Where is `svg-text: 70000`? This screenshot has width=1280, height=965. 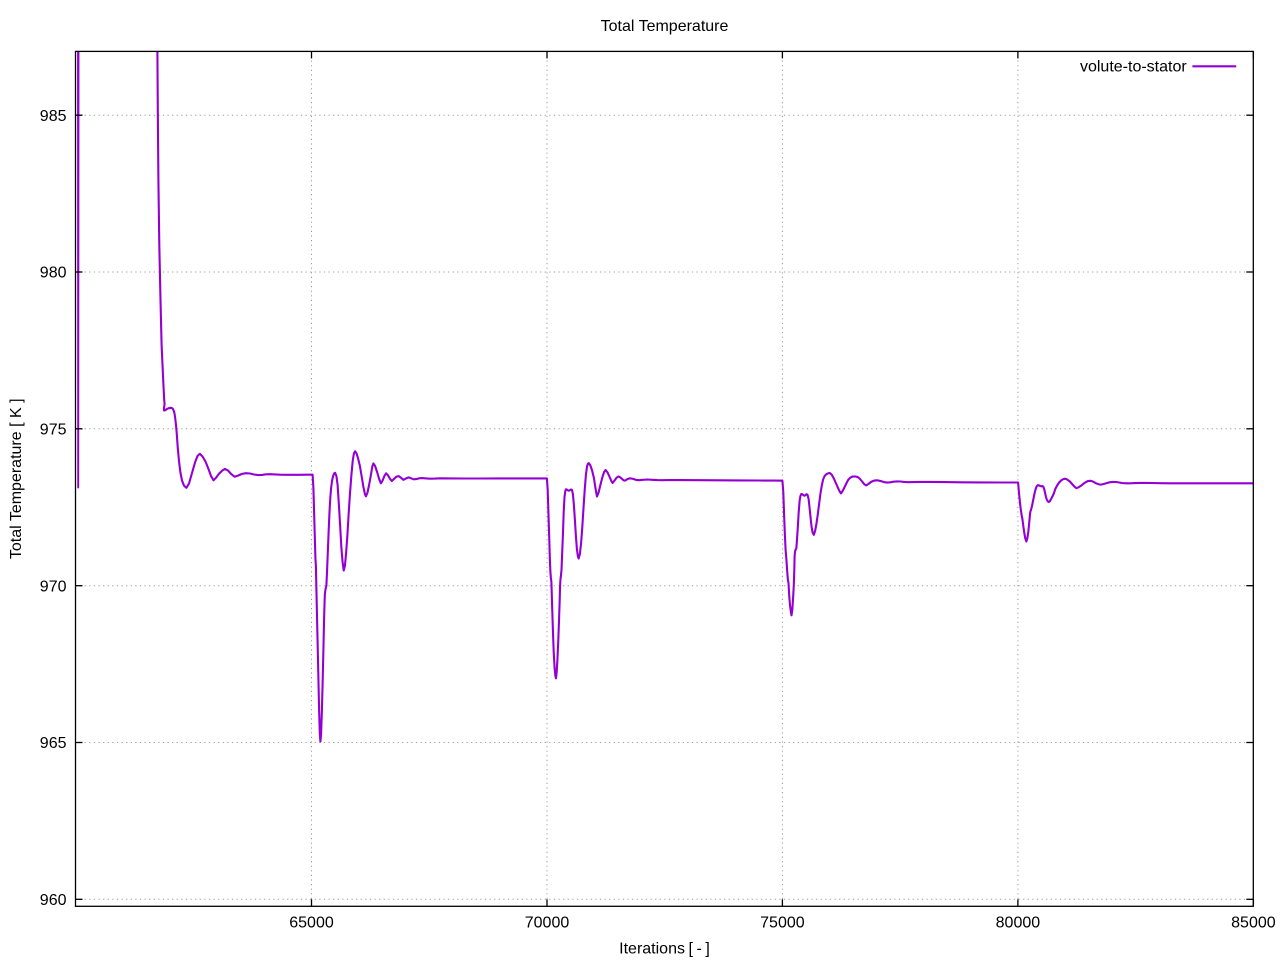
svg-text: 70000 is located at coordinates (547, 922).